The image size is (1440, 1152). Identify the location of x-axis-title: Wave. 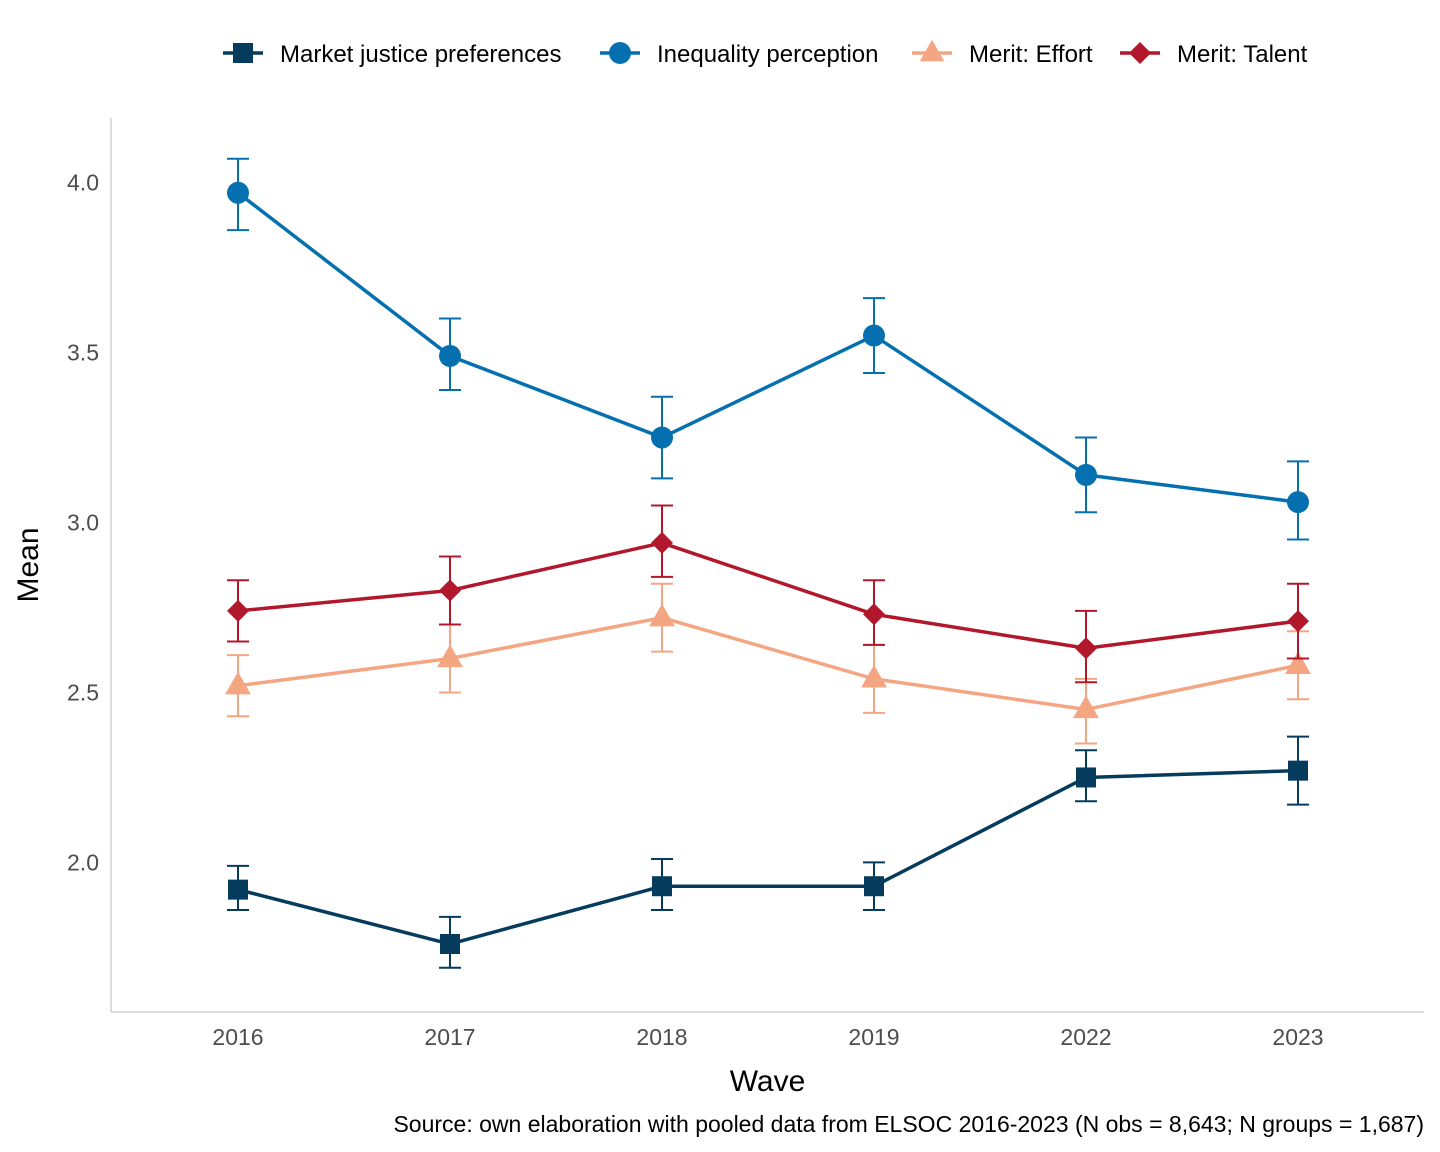
(768, 1081).